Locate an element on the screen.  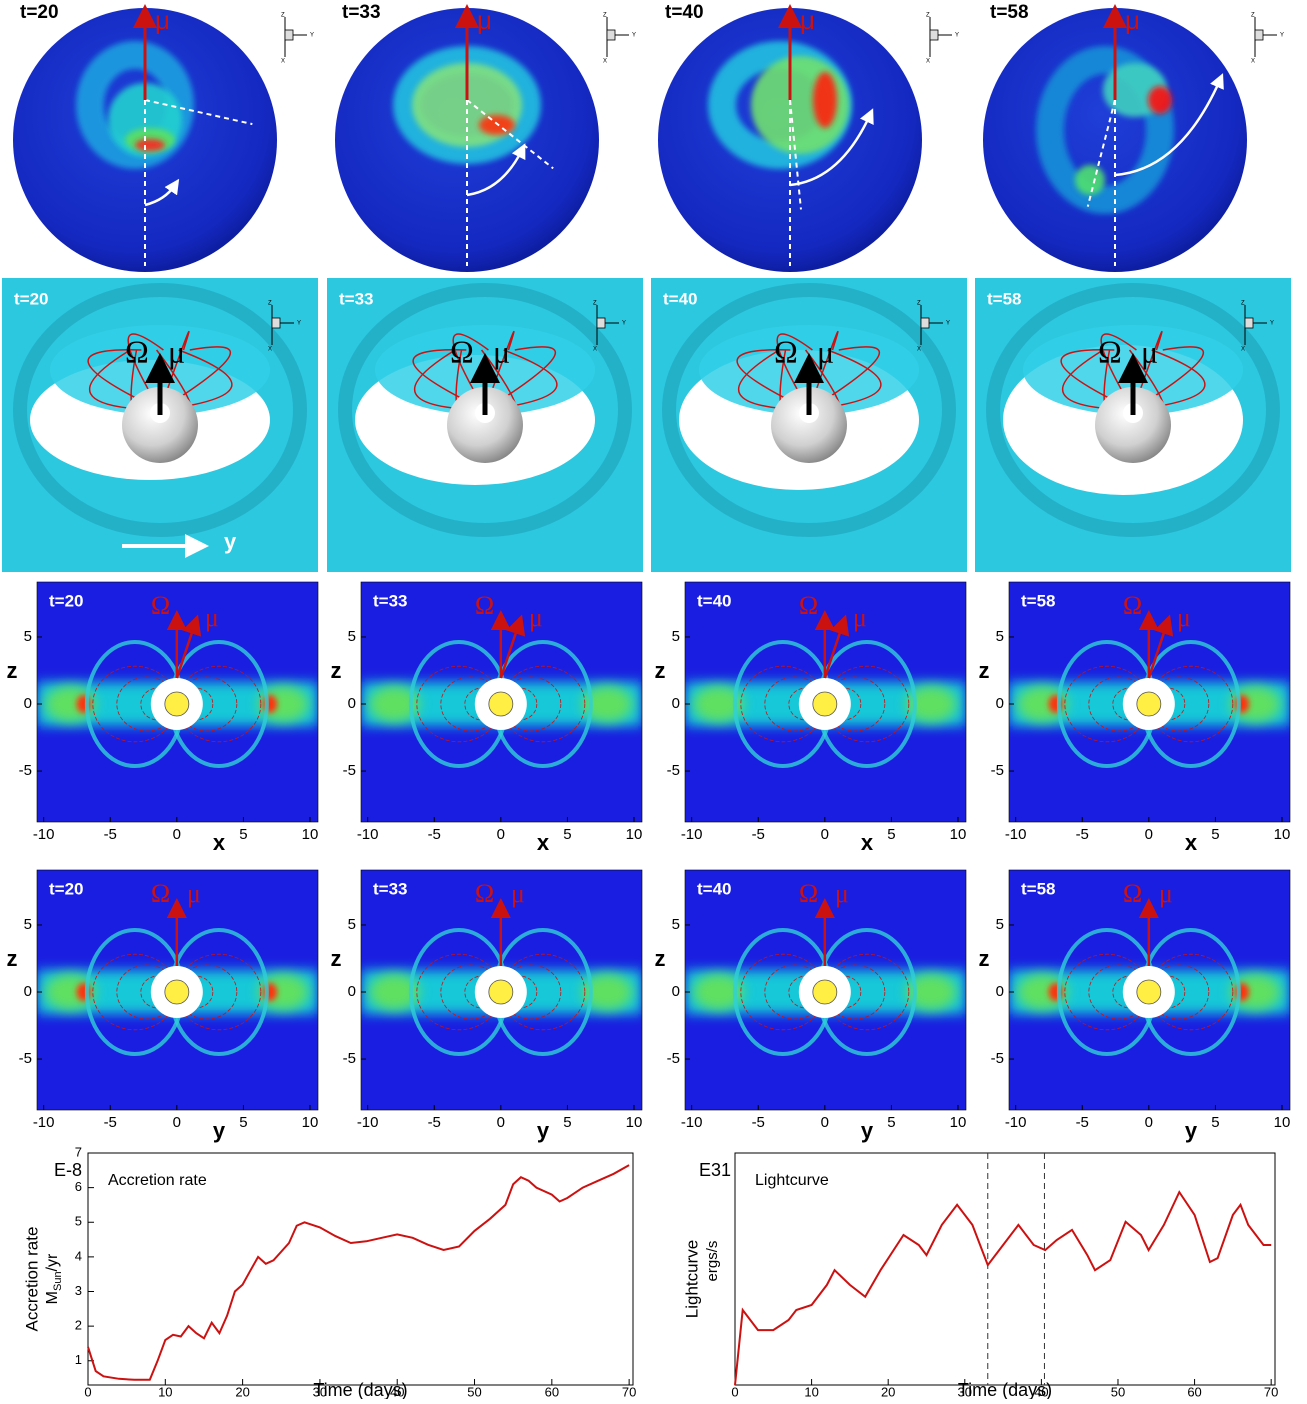
time-label: t=20 is located at coordinates (39, 12).